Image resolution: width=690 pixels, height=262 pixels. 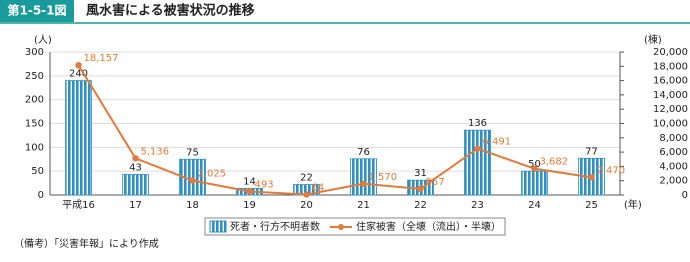 I want to click on y2-tick-label: 4,000, so click(x=673, y=166).